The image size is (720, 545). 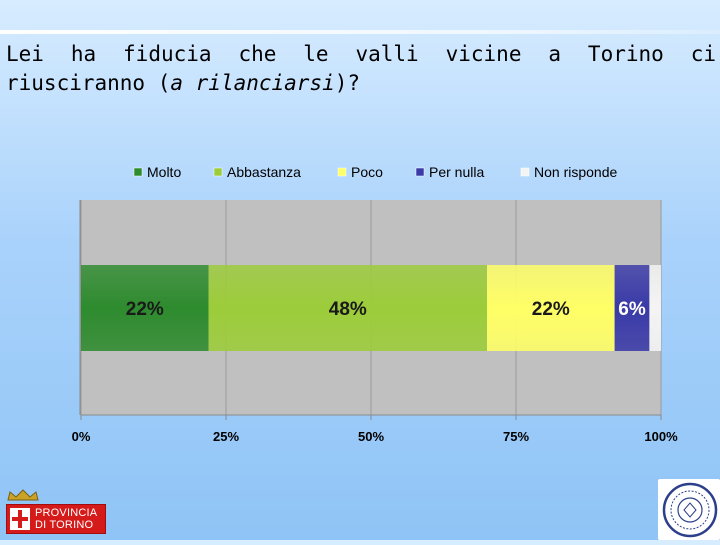 I want to click on legend-label: Non risponde, so click(x=575, y=172).